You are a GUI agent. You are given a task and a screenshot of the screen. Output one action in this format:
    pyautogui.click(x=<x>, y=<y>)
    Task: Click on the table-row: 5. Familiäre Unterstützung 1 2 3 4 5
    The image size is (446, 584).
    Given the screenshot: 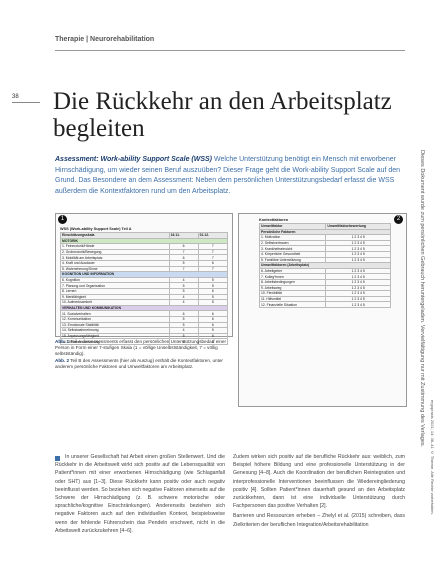 What is the action you would take?
    pyautogui.click(x=324, y=260)
    